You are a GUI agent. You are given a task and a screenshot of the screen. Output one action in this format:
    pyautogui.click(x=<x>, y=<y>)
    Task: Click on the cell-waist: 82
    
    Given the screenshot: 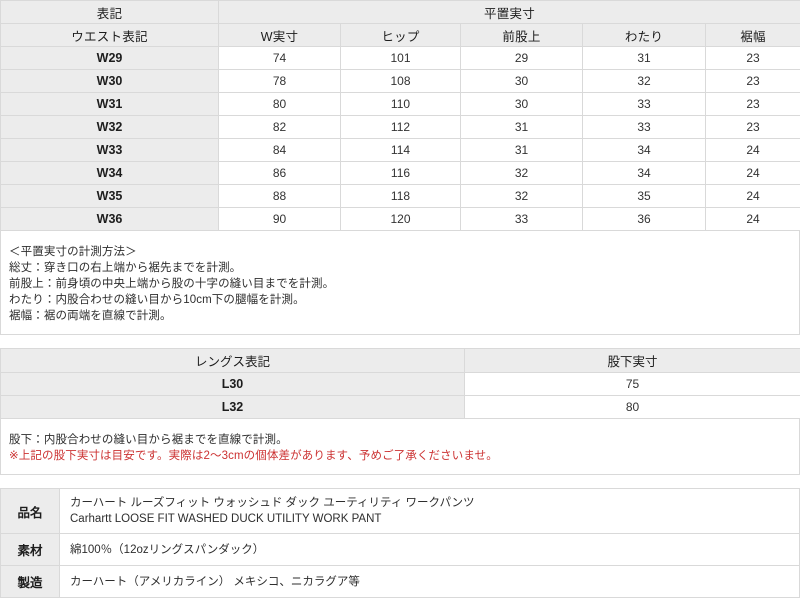 What is the action you would take?
    pyautogui.click(x=280, y=127)
    